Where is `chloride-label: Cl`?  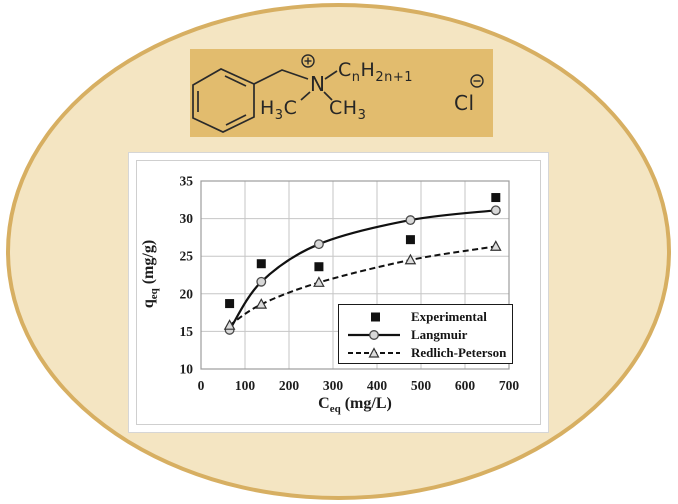 chloride-label: Cl is located at coordinates (464, 103).